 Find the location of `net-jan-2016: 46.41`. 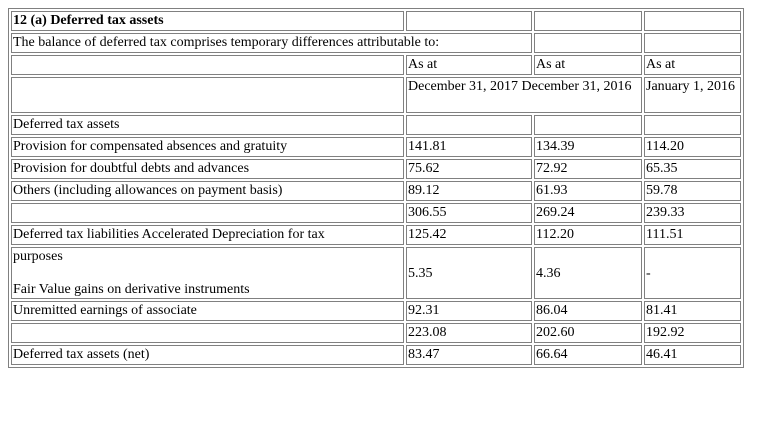

net-jan-2016: 46.41 is located at coordinates (692, 355).